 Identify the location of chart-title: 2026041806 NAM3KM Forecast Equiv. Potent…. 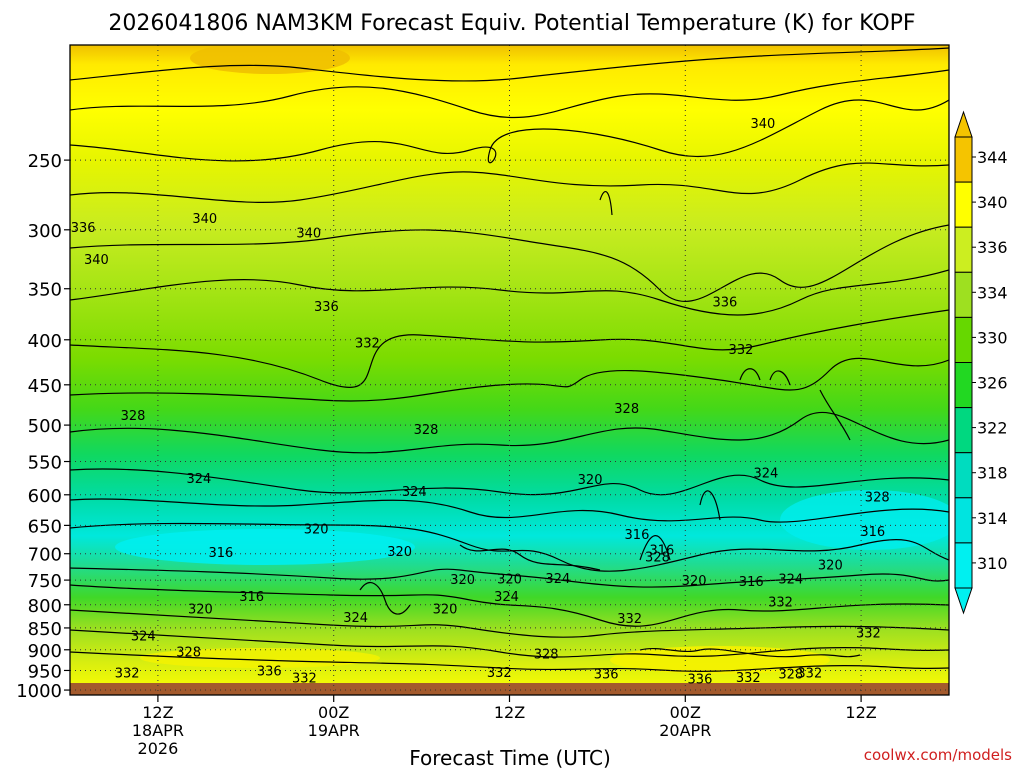
(511, 23).